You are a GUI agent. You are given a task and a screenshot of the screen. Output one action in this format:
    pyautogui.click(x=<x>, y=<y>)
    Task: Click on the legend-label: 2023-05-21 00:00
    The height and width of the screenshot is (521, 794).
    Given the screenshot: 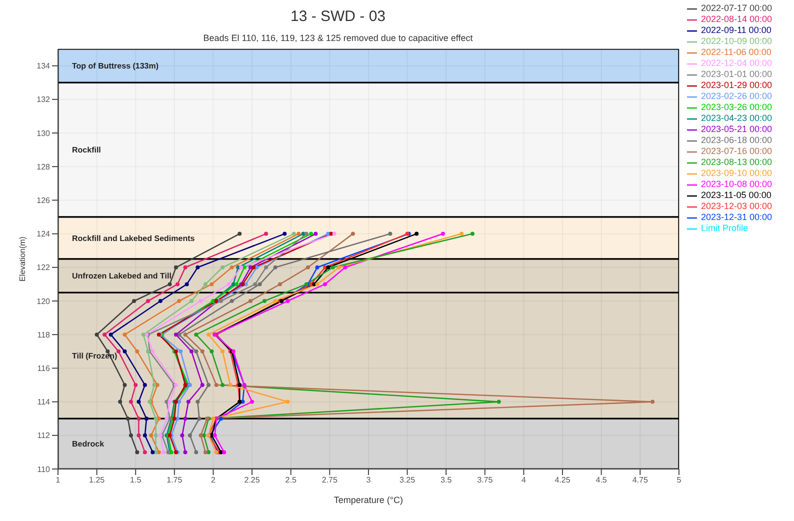 What is the action you would take?
    pyautogui.click(x=736, y=129)
    